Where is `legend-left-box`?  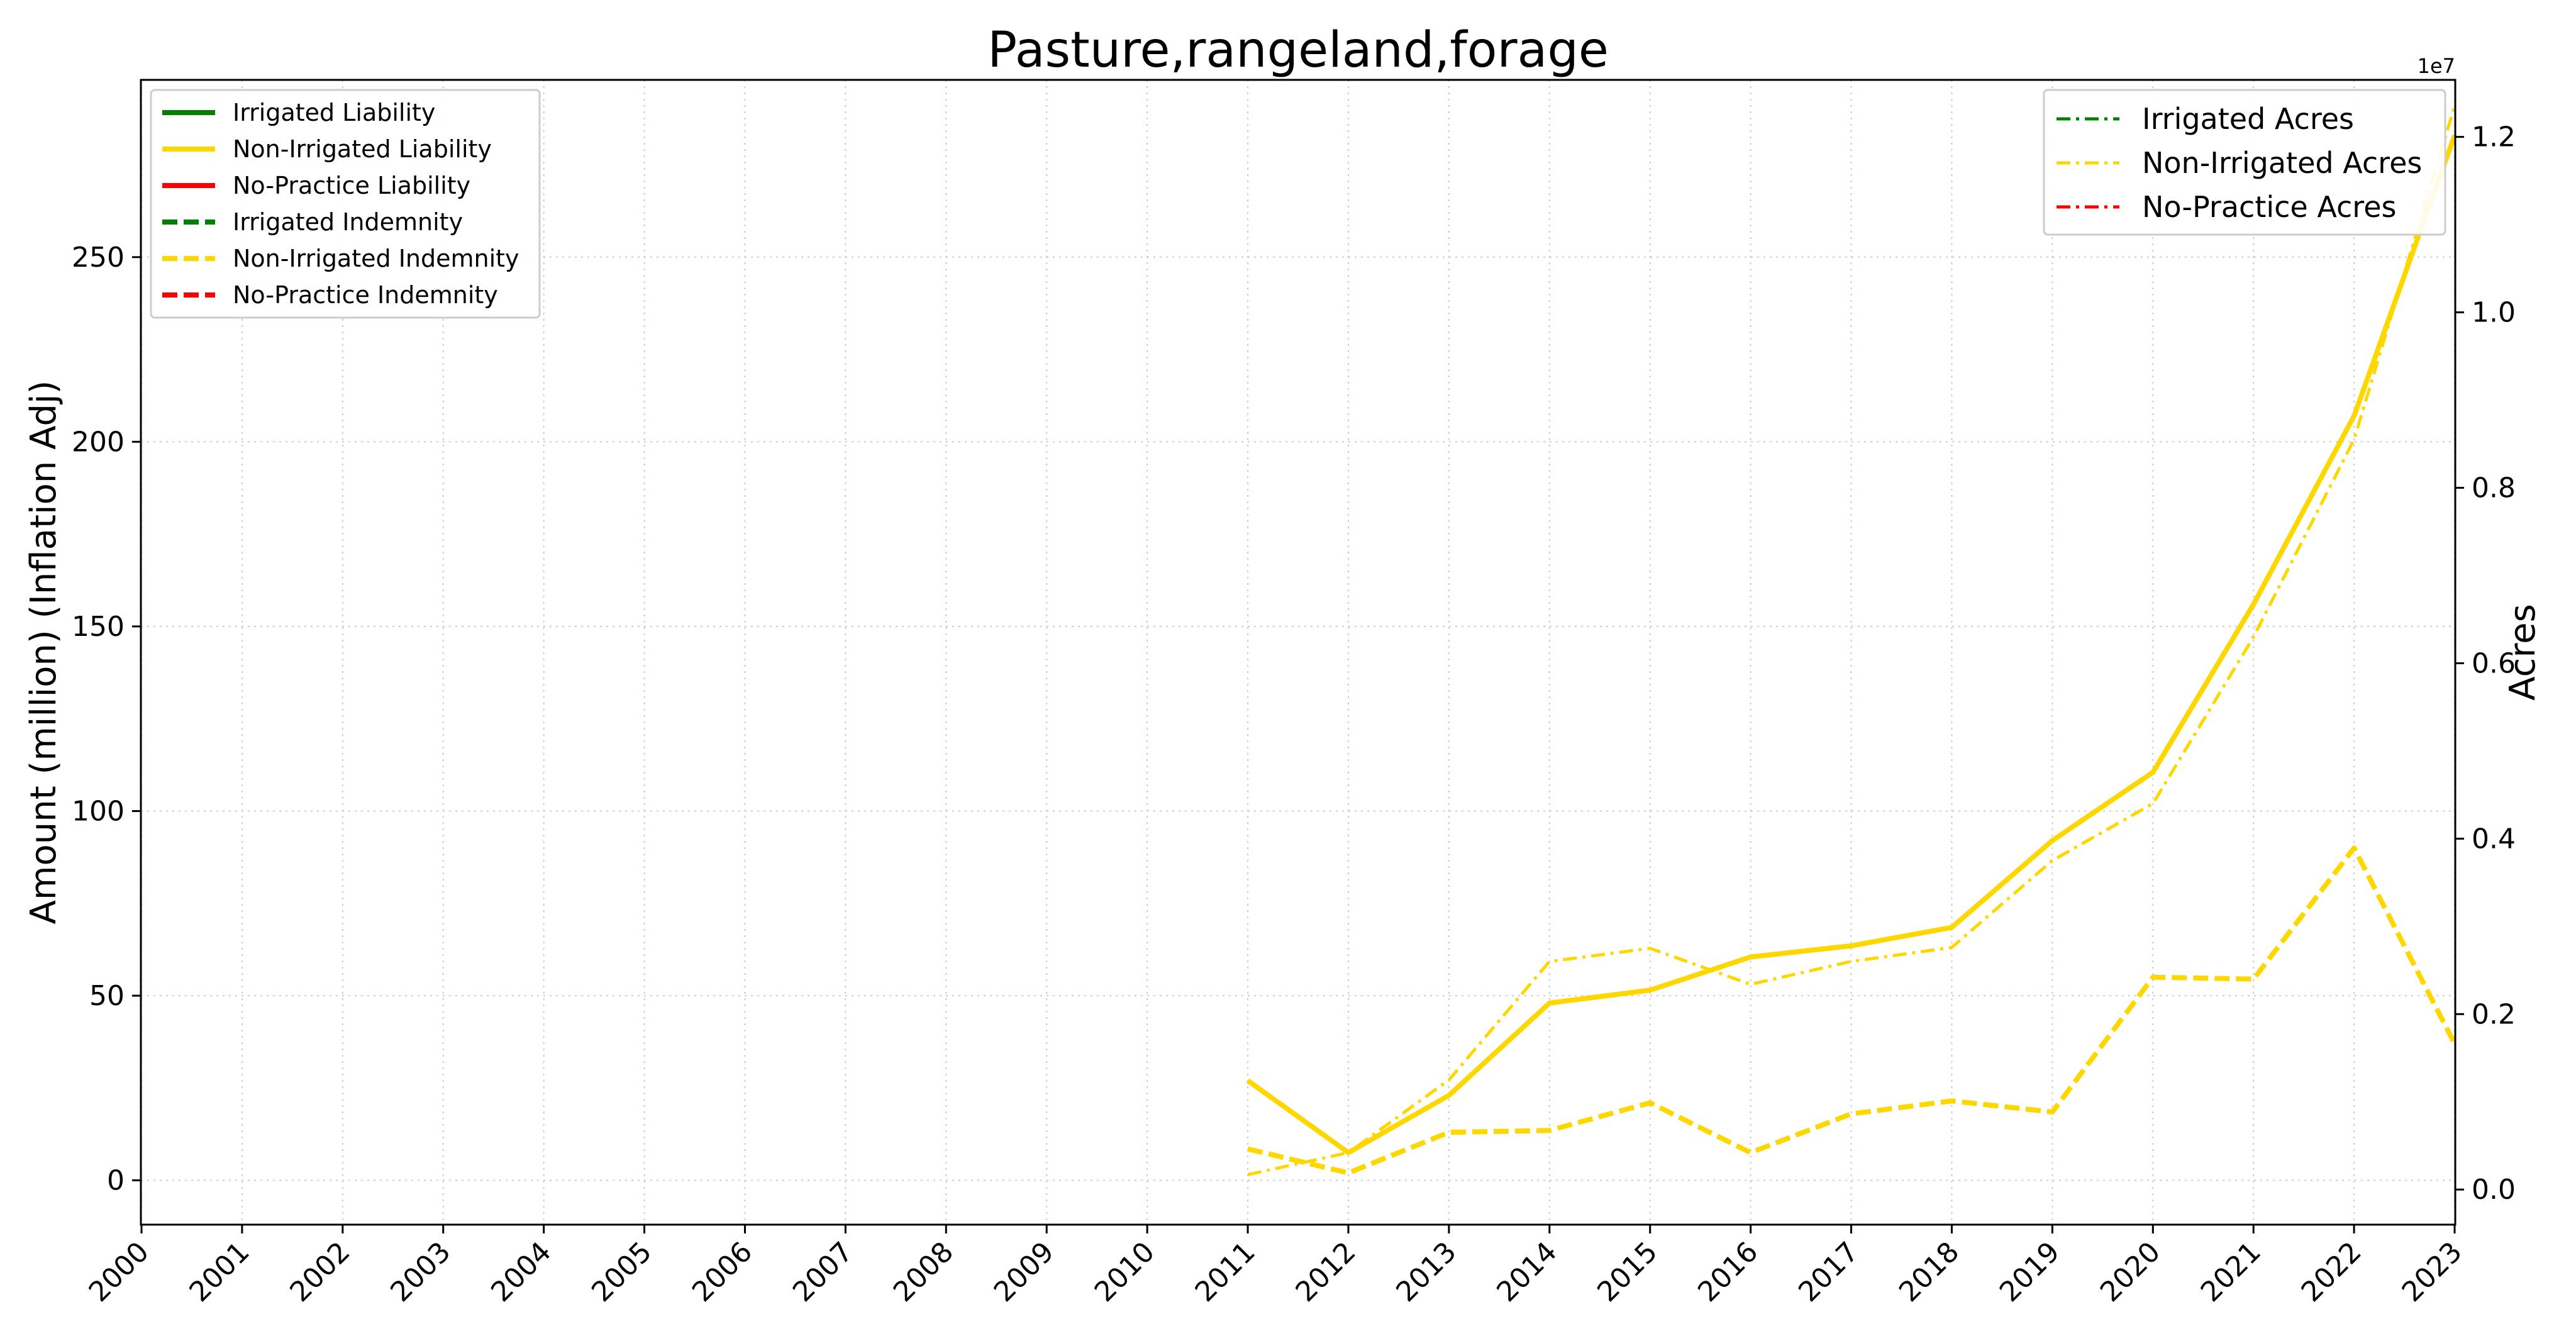
legend-left-box is located at coordinates (345, 204).